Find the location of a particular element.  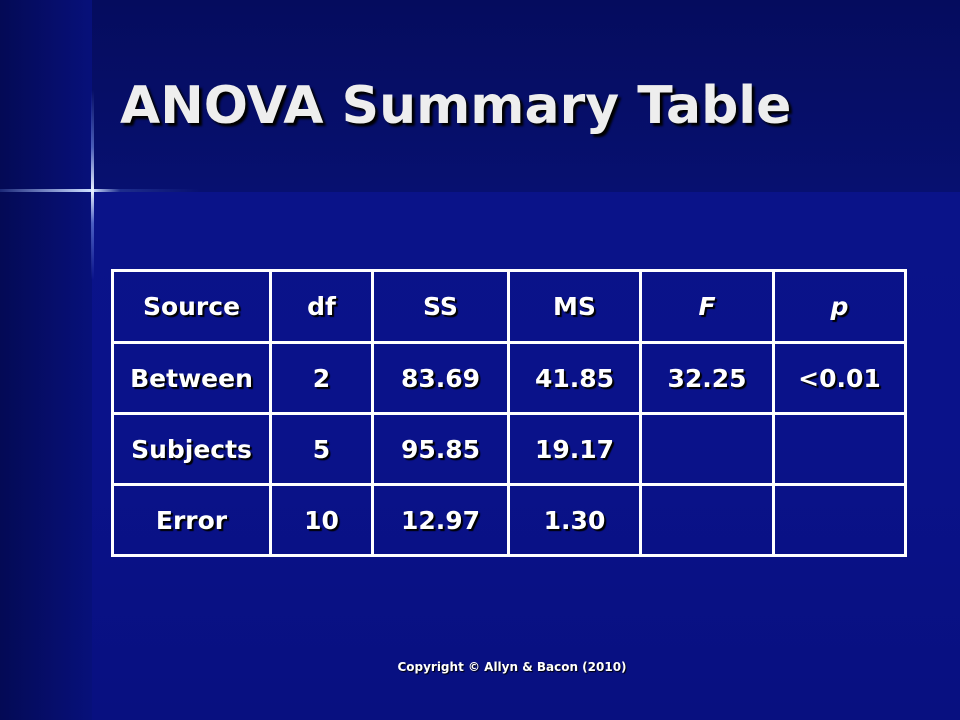

table-cell: 41.85 is located at coordinates (574, 378).